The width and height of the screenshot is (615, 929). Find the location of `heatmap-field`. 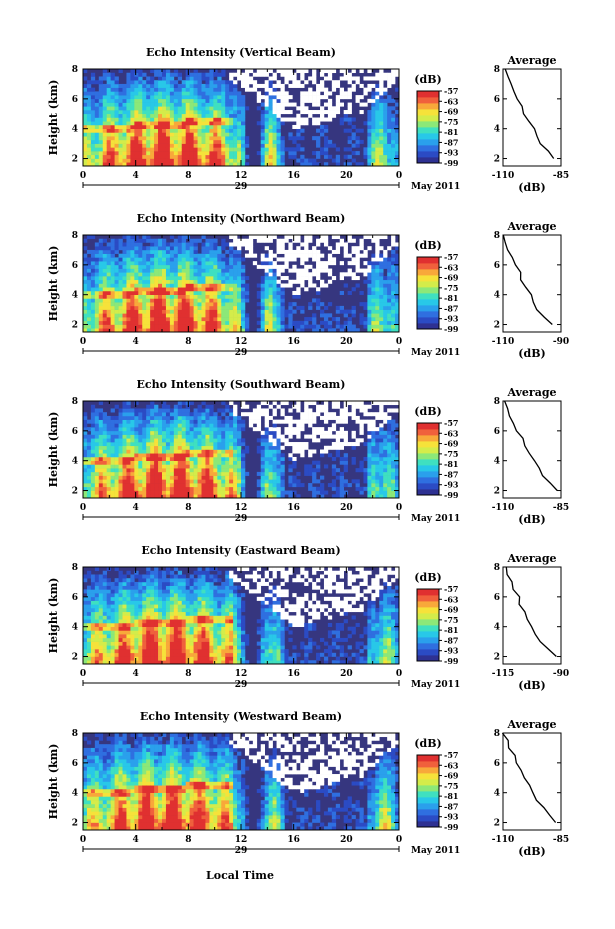

heatmap-field is located at coordinates (241, 284).